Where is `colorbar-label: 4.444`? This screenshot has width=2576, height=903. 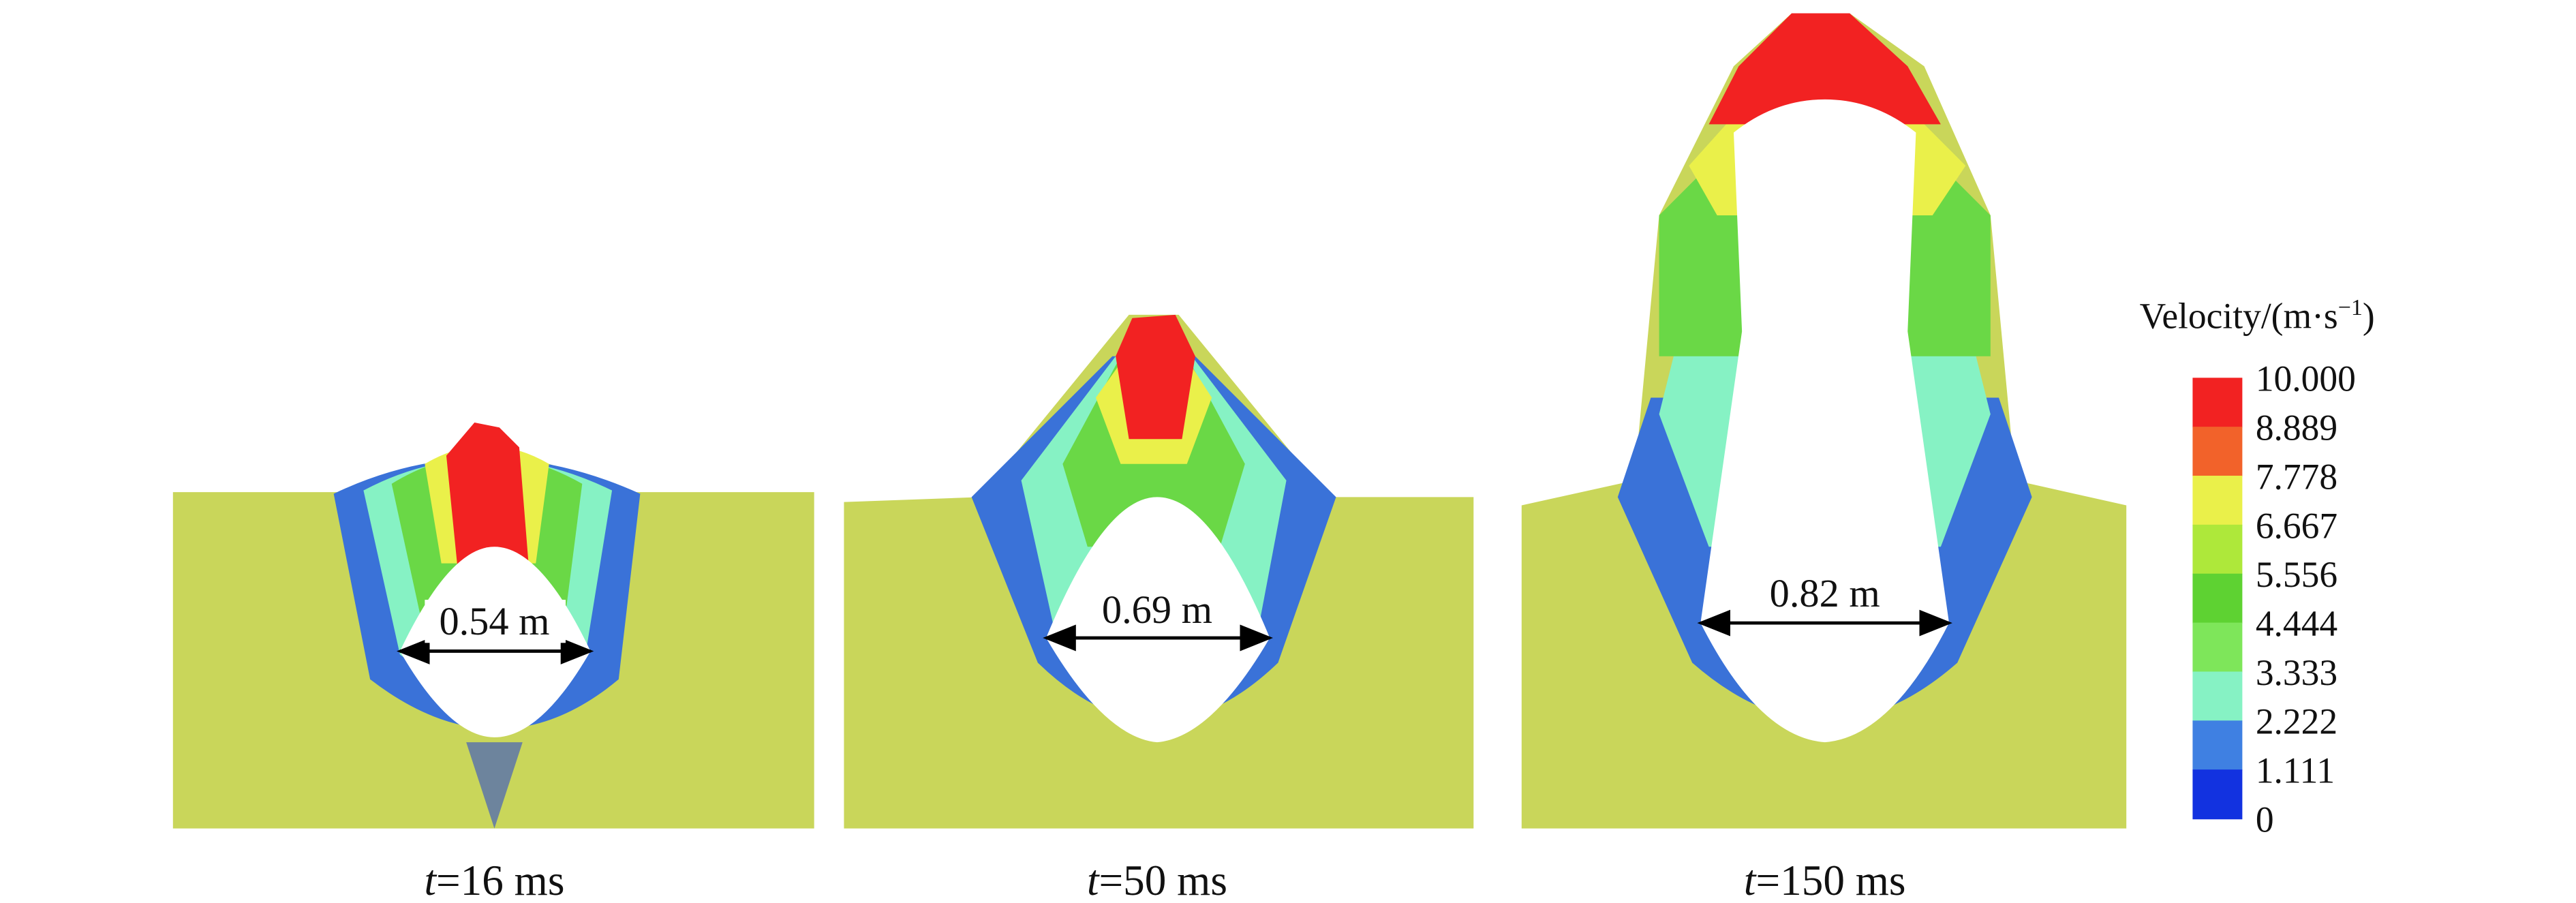
colorbar-label: 4.444 is located at coordinates (2296, 623).